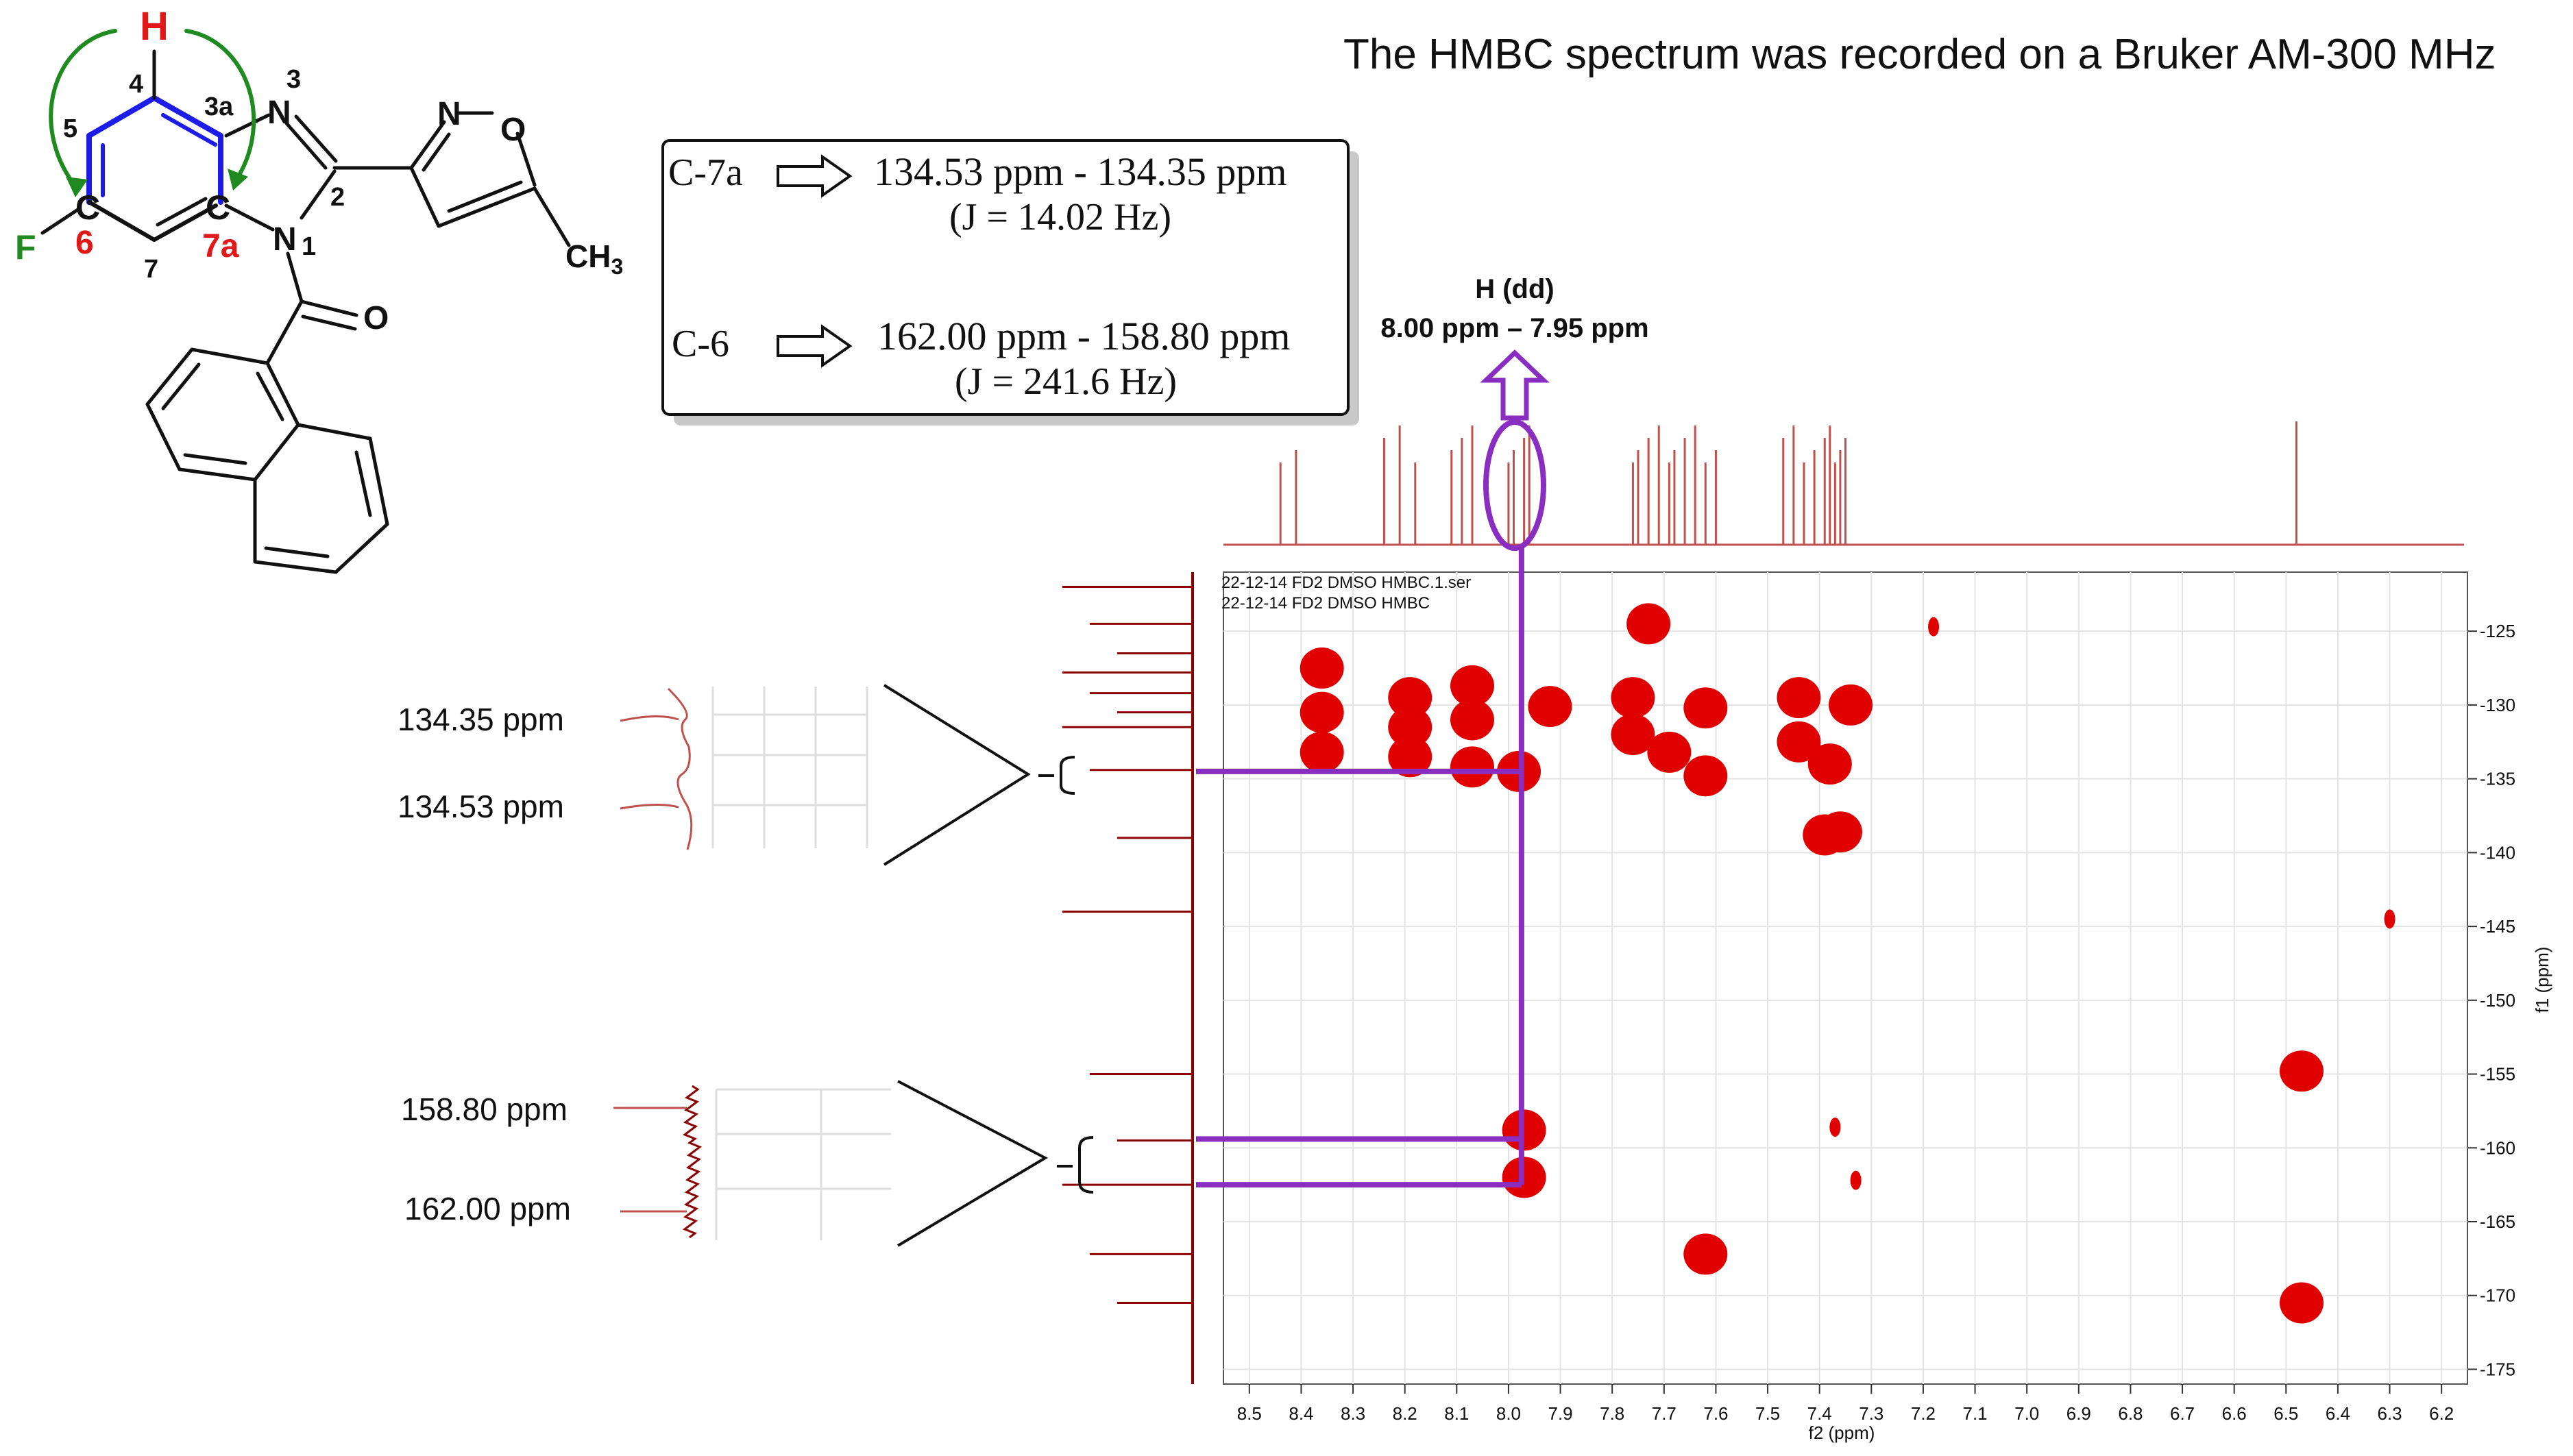 The height and width of the screenshot is (1456, 2573). I want to click on x-tick-label: 7.1, so click(1975, 1413).